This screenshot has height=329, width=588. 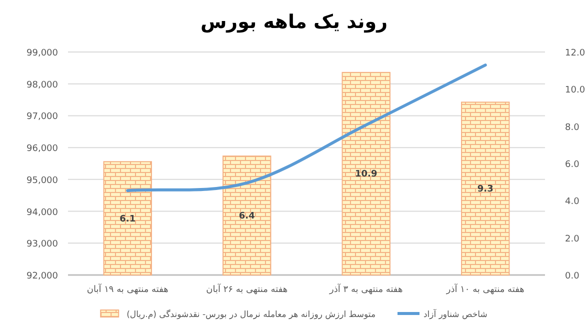 What do you see at coordinates (575, 53) in the screenshot?
I see `y2-tick-label: 12.0` at bounding box center [575, 53].